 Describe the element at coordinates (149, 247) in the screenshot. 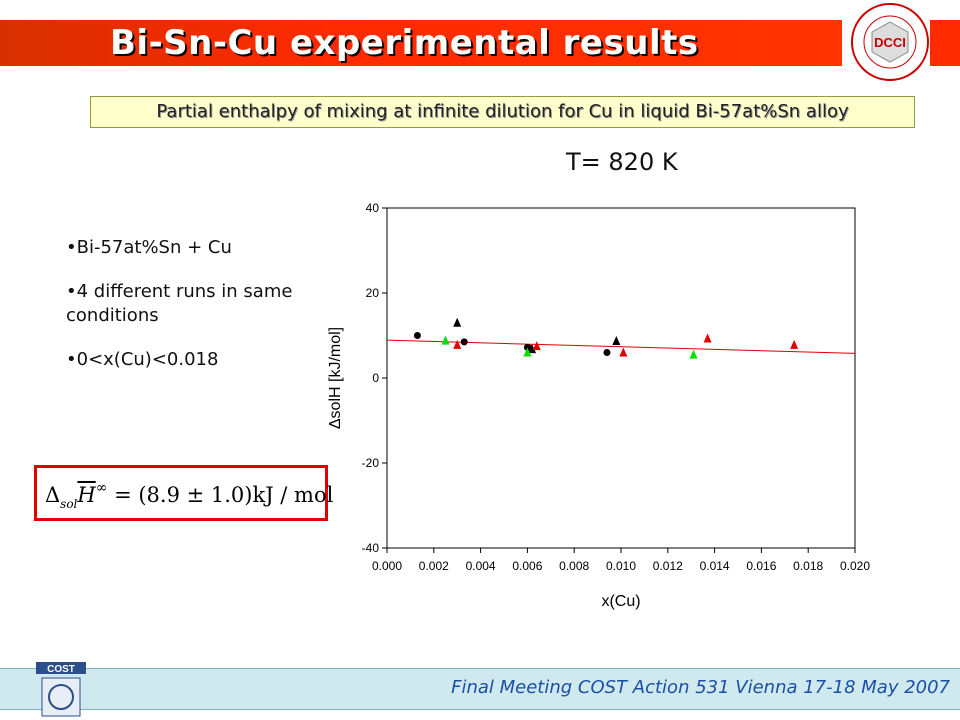

I see `bullet-item: •Bi-57at%Sn + Cu` at that location.